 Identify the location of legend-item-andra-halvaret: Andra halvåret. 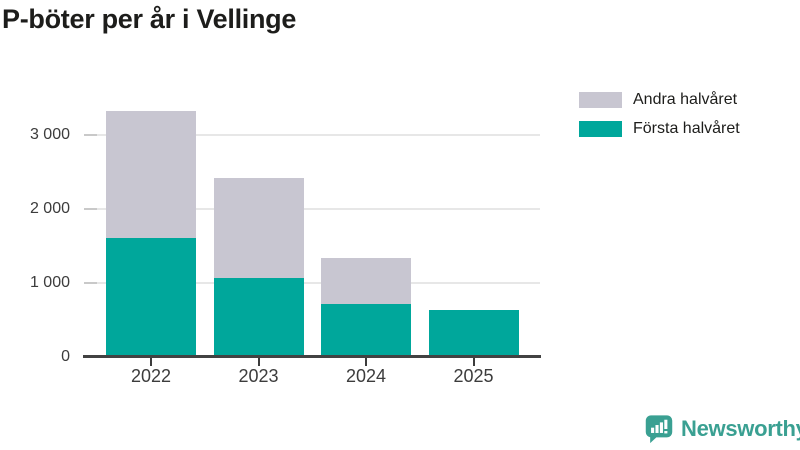
(659, 99).